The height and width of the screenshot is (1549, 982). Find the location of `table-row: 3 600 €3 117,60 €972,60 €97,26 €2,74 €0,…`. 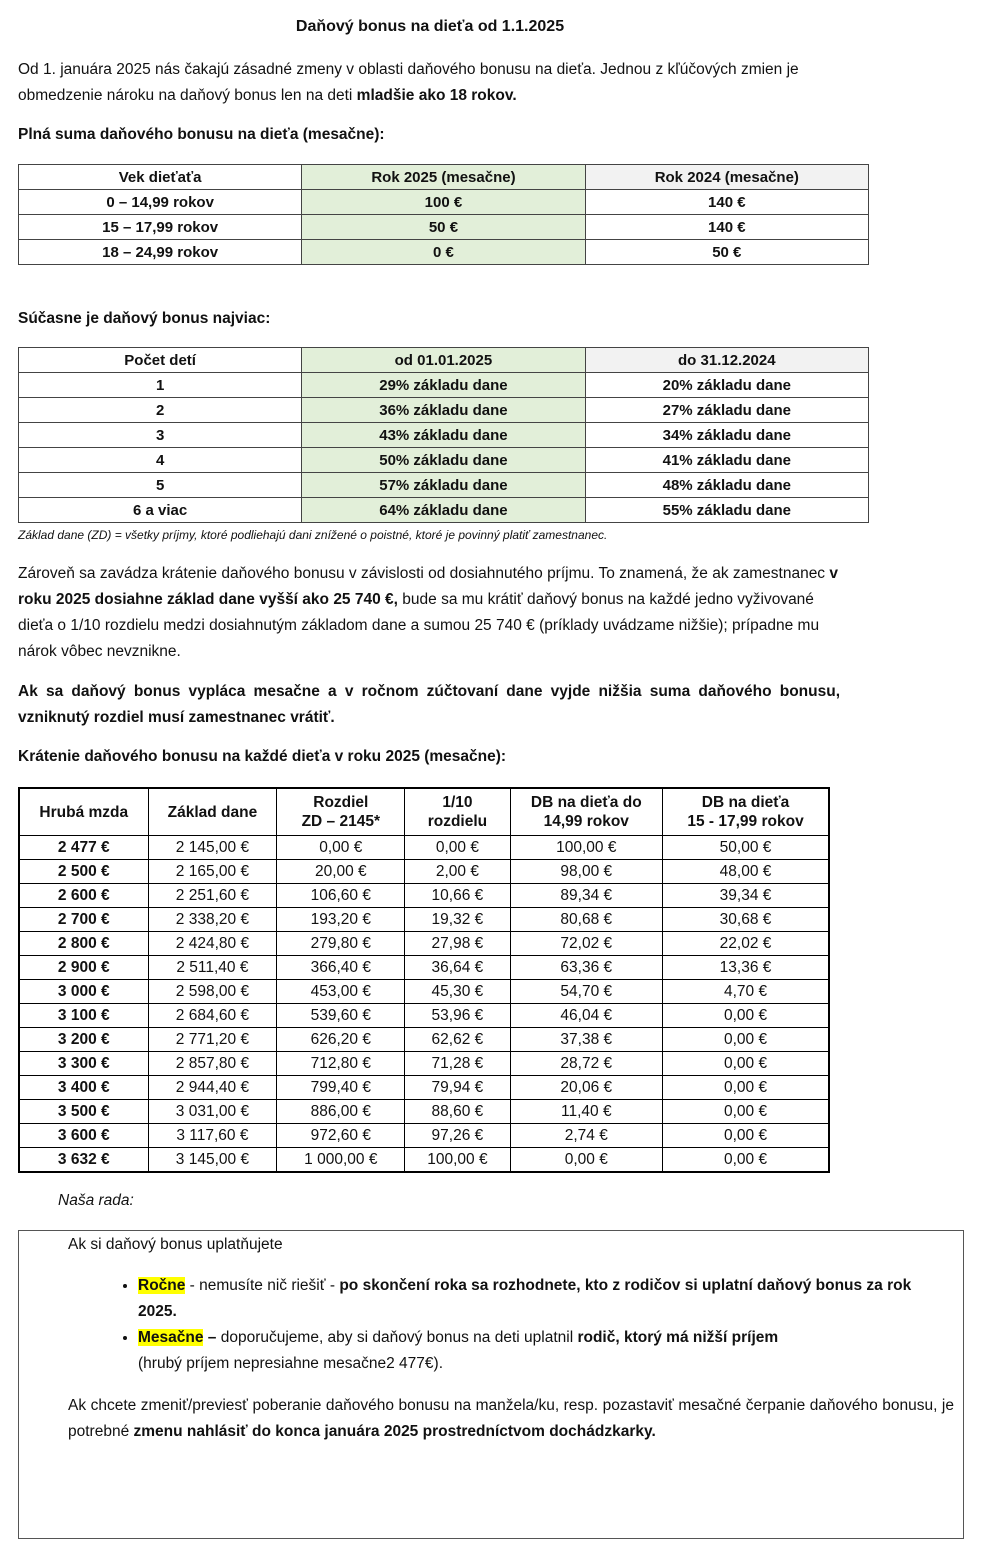

table-row: 3 600 €3 117,60 €972,60 €97,26 €2,74 €0,… is located at coordinates (424, 1135).